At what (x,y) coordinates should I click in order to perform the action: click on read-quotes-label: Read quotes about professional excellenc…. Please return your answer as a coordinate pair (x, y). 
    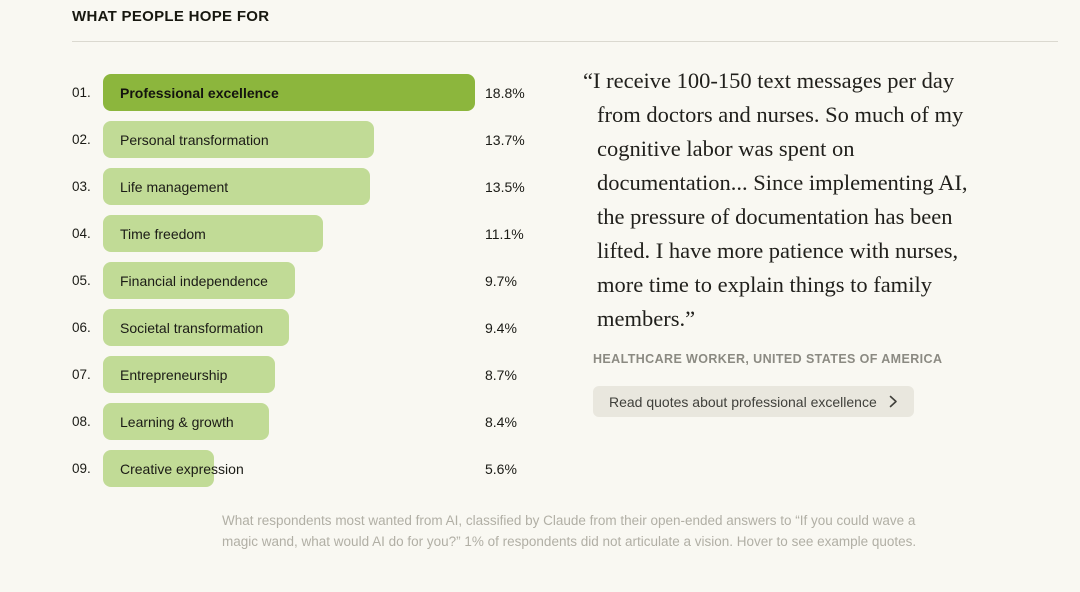
    Looking at the image, I should click on (743, 401).